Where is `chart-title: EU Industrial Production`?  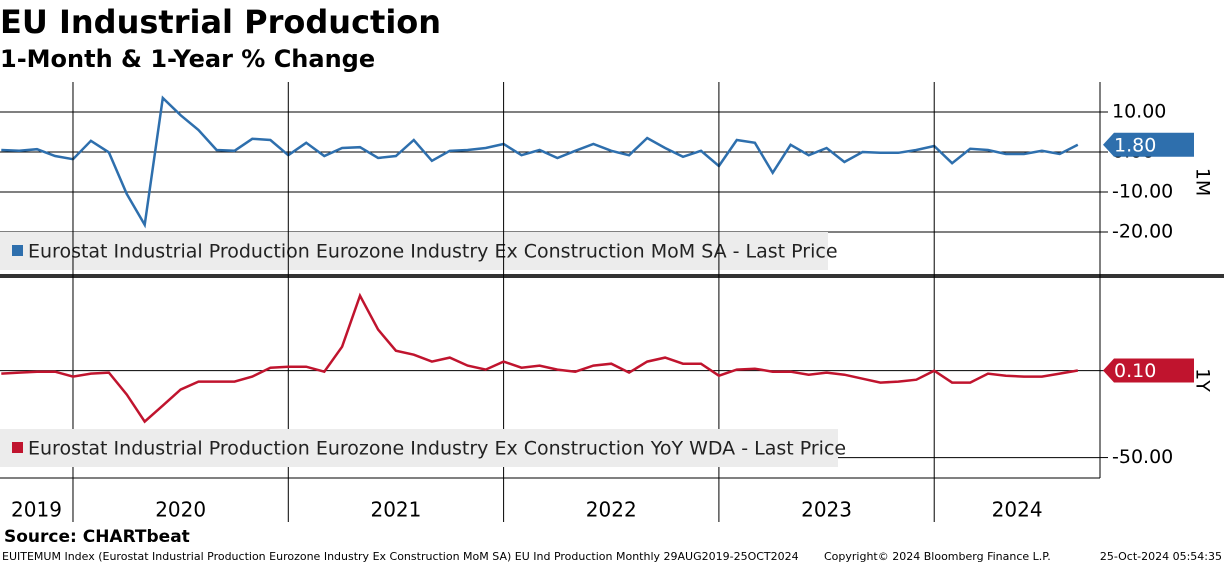 chart-title: EU Industrial Production is located at coordinates (220, 22).